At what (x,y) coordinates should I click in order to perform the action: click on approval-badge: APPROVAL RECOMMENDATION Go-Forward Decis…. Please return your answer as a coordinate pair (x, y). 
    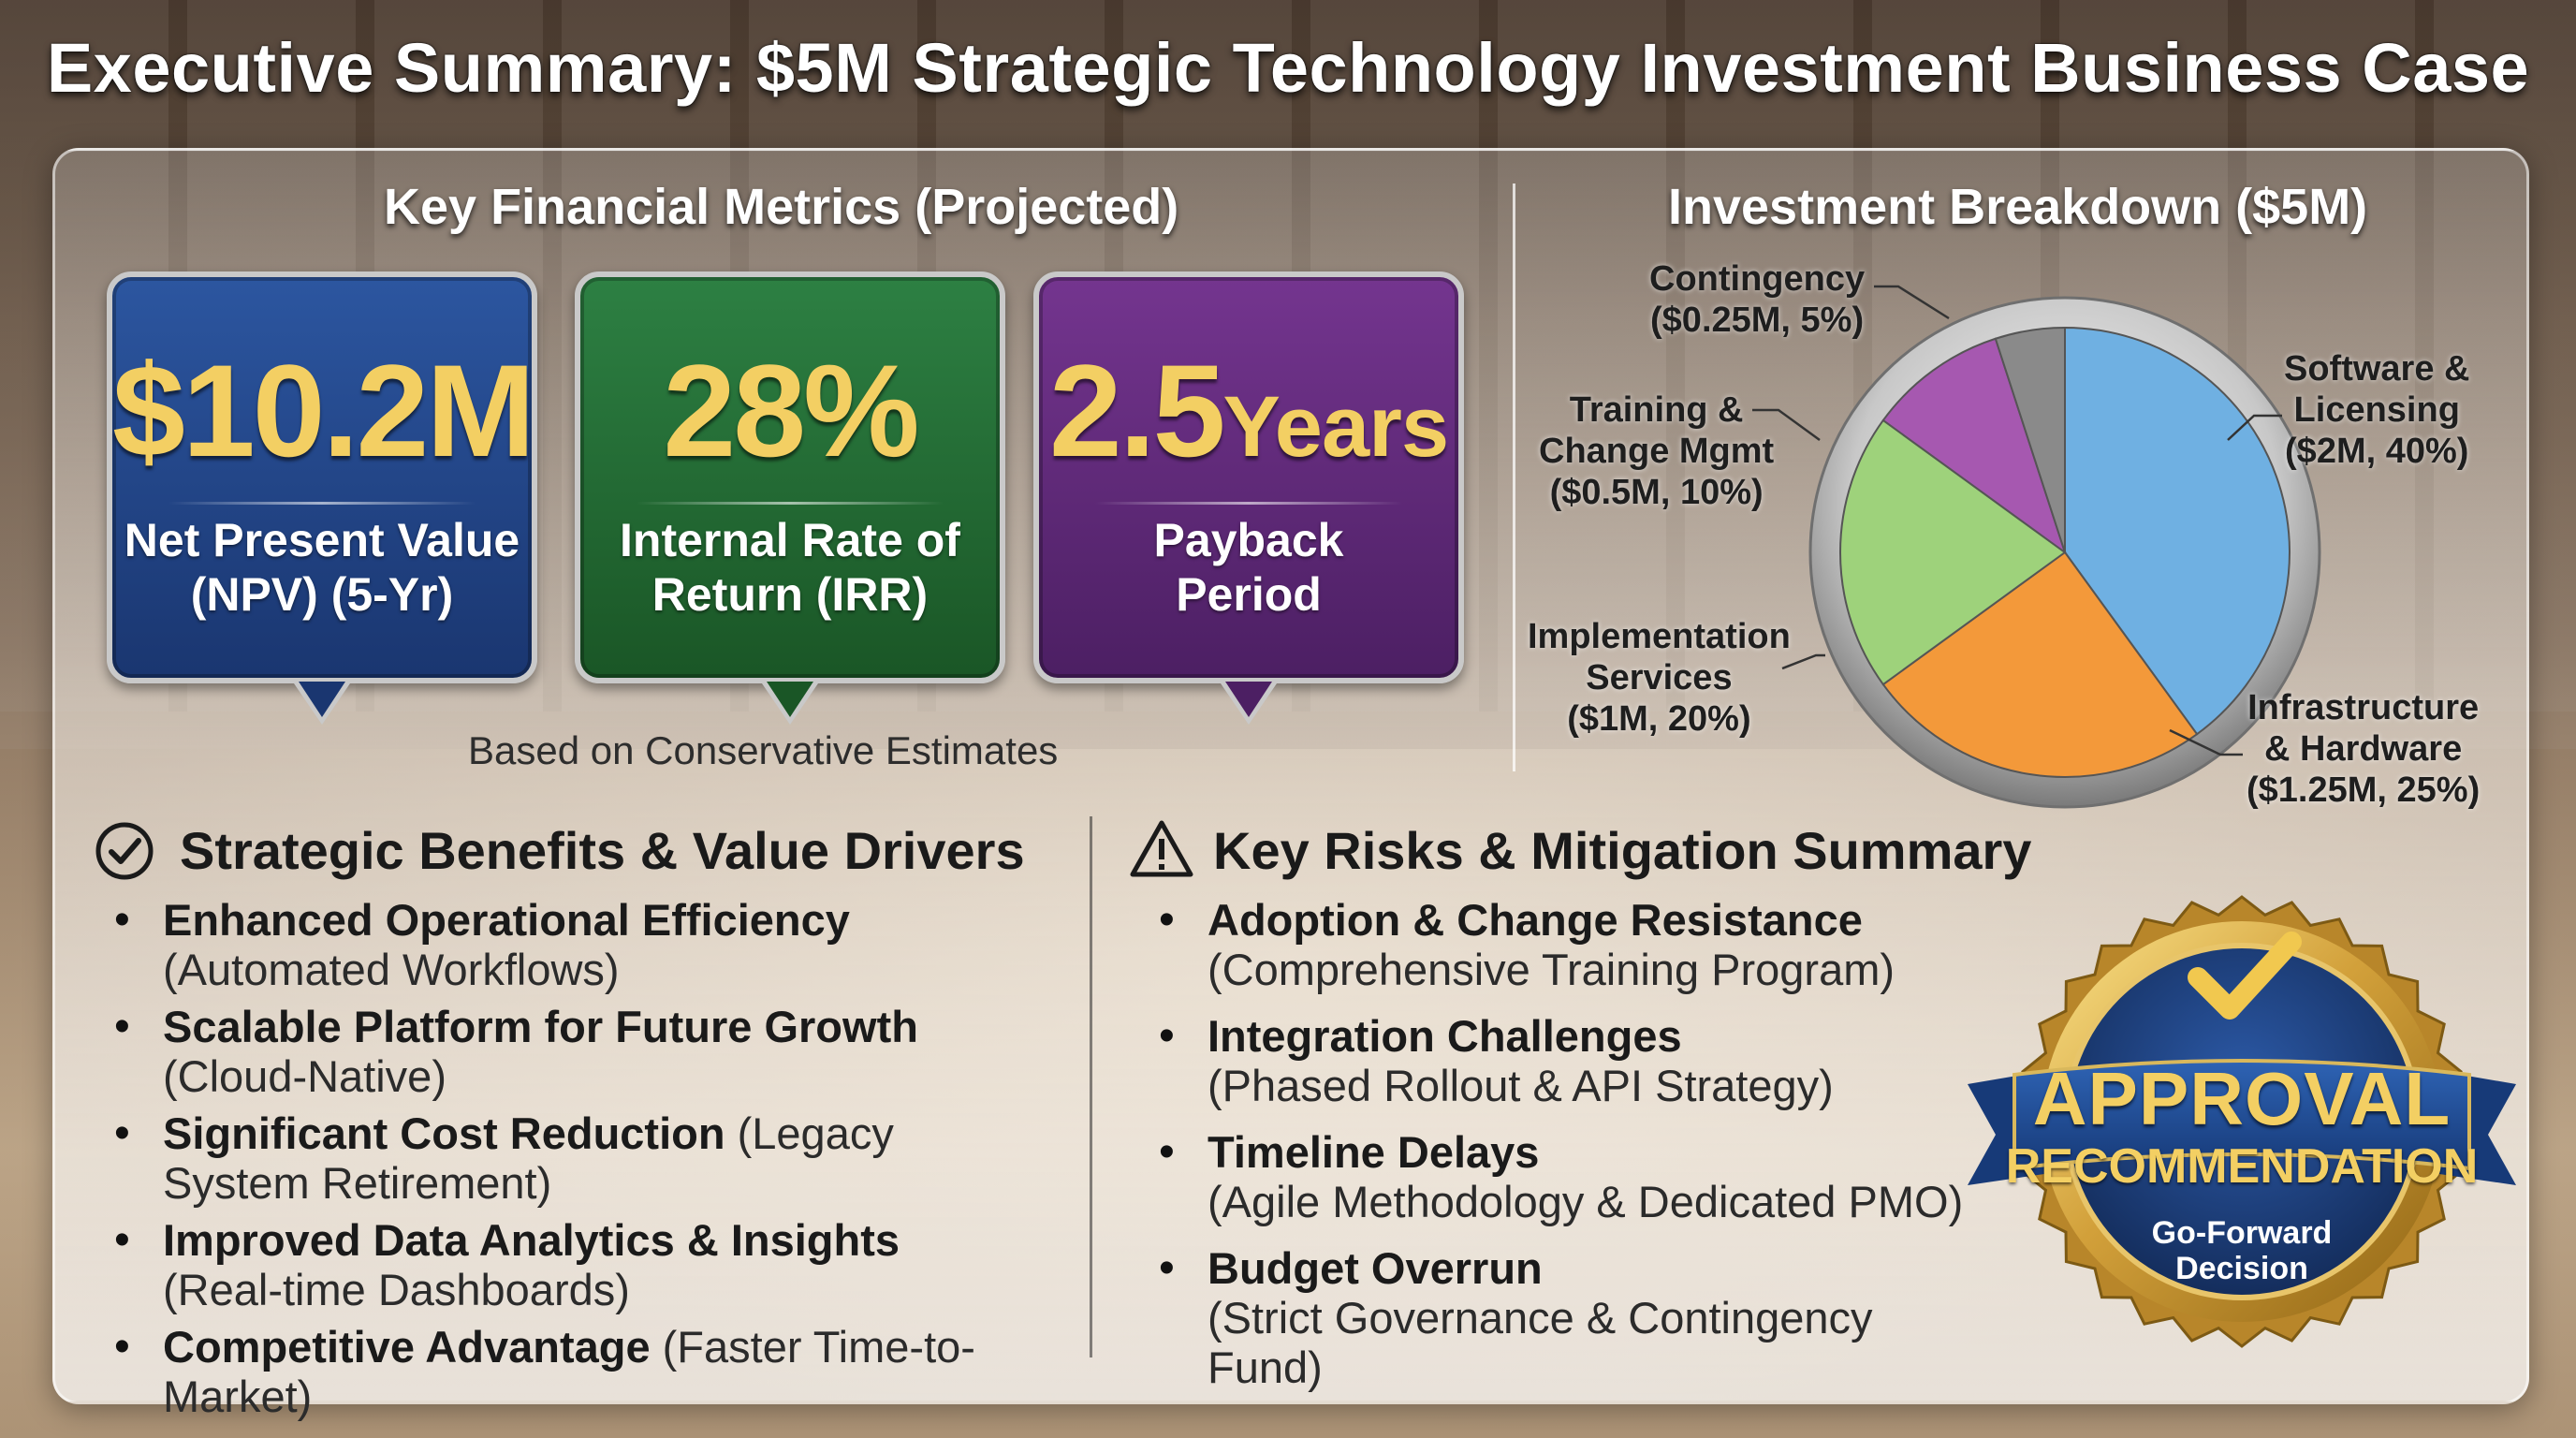
    Looking at the image, I should click on (2241, 1131).